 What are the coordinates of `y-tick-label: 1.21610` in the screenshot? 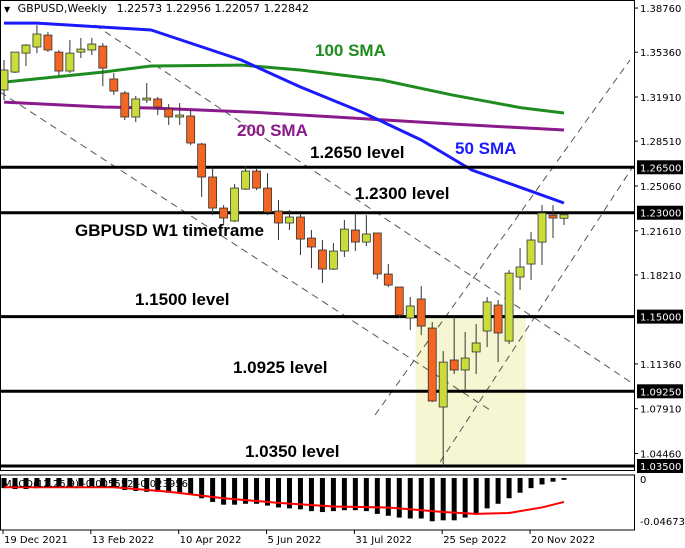 It's located at (660, 232).